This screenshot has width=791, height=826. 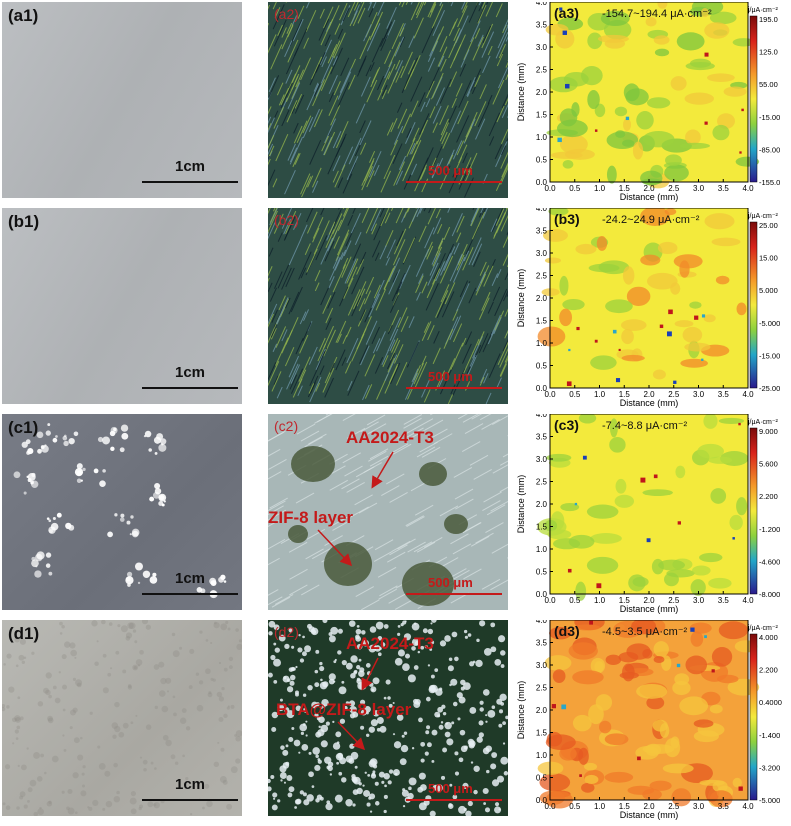 What do you see at coordinates (542, 70) in the screenshot?
I see `y-tick-label: 2.5` at bounding box center [542, 70].